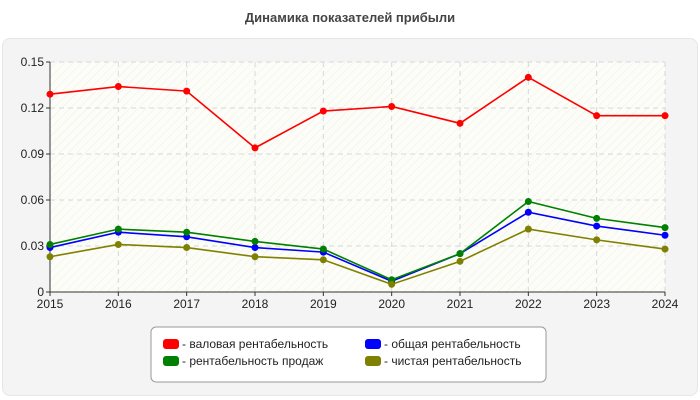  What do you see at coordinates (33, 200) in the screenshot?
I see `y-tick-label: 0.06` at bounding box center [33, 200].